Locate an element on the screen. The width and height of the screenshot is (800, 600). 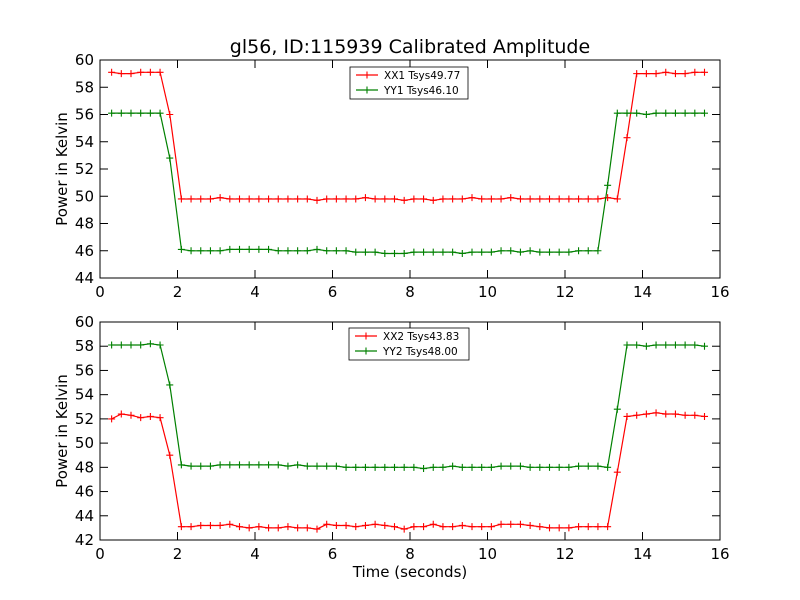
y-tick-label: 46 is located at coordinates (84, 492).